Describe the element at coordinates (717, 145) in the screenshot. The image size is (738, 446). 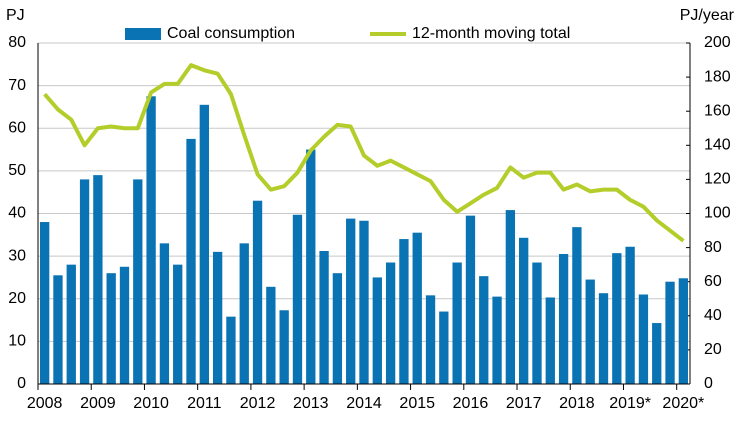
I see `y2-tick-label: 140` at that location.